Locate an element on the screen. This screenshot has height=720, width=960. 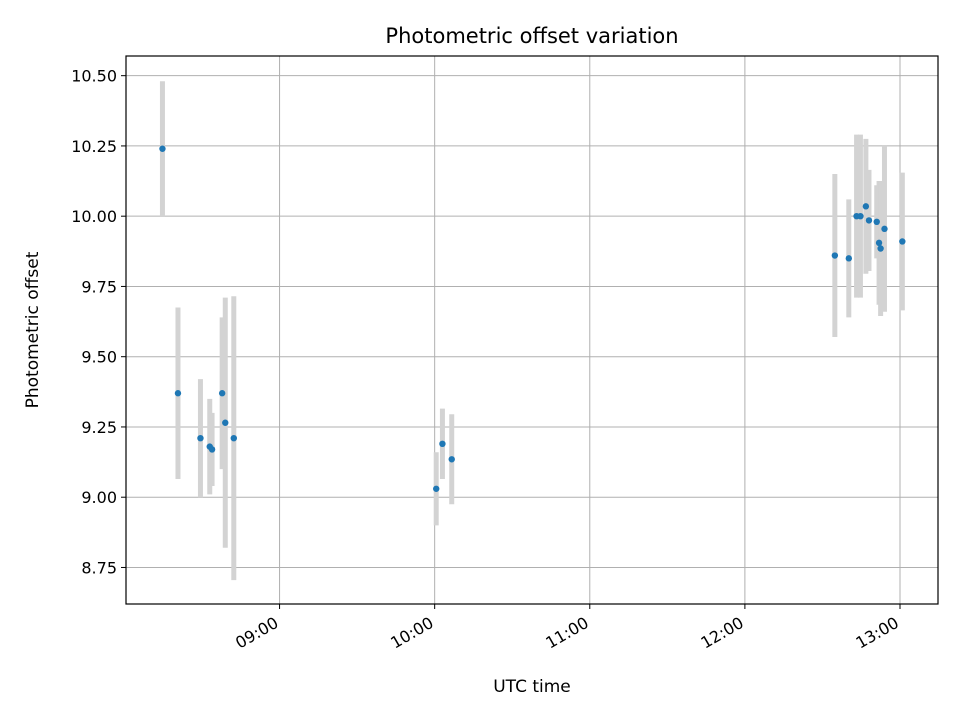
y-tick-label: 10.50 is located at coordinates (94, 76).